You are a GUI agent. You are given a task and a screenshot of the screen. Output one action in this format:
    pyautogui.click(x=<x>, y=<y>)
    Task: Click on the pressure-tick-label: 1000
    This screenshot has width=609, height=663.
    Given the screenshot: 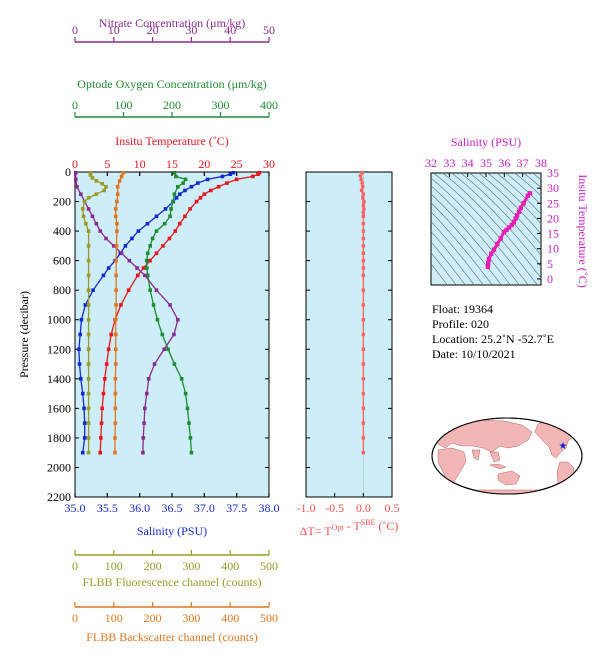 What is the action you would take?
    pyautogui.click(x=59, y=320)
    